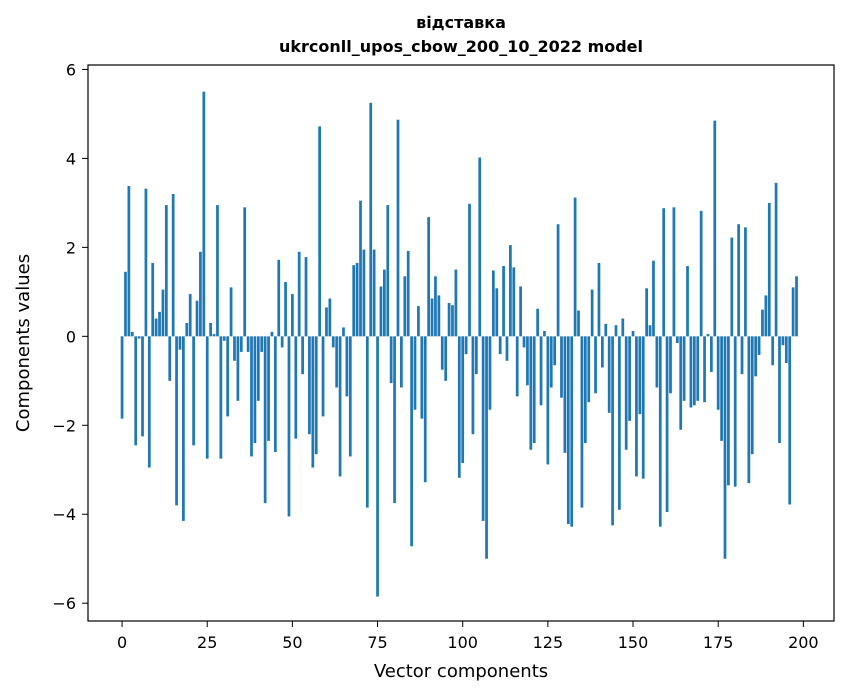  I want to click on y-tick-label: 0, so click(71, 336).